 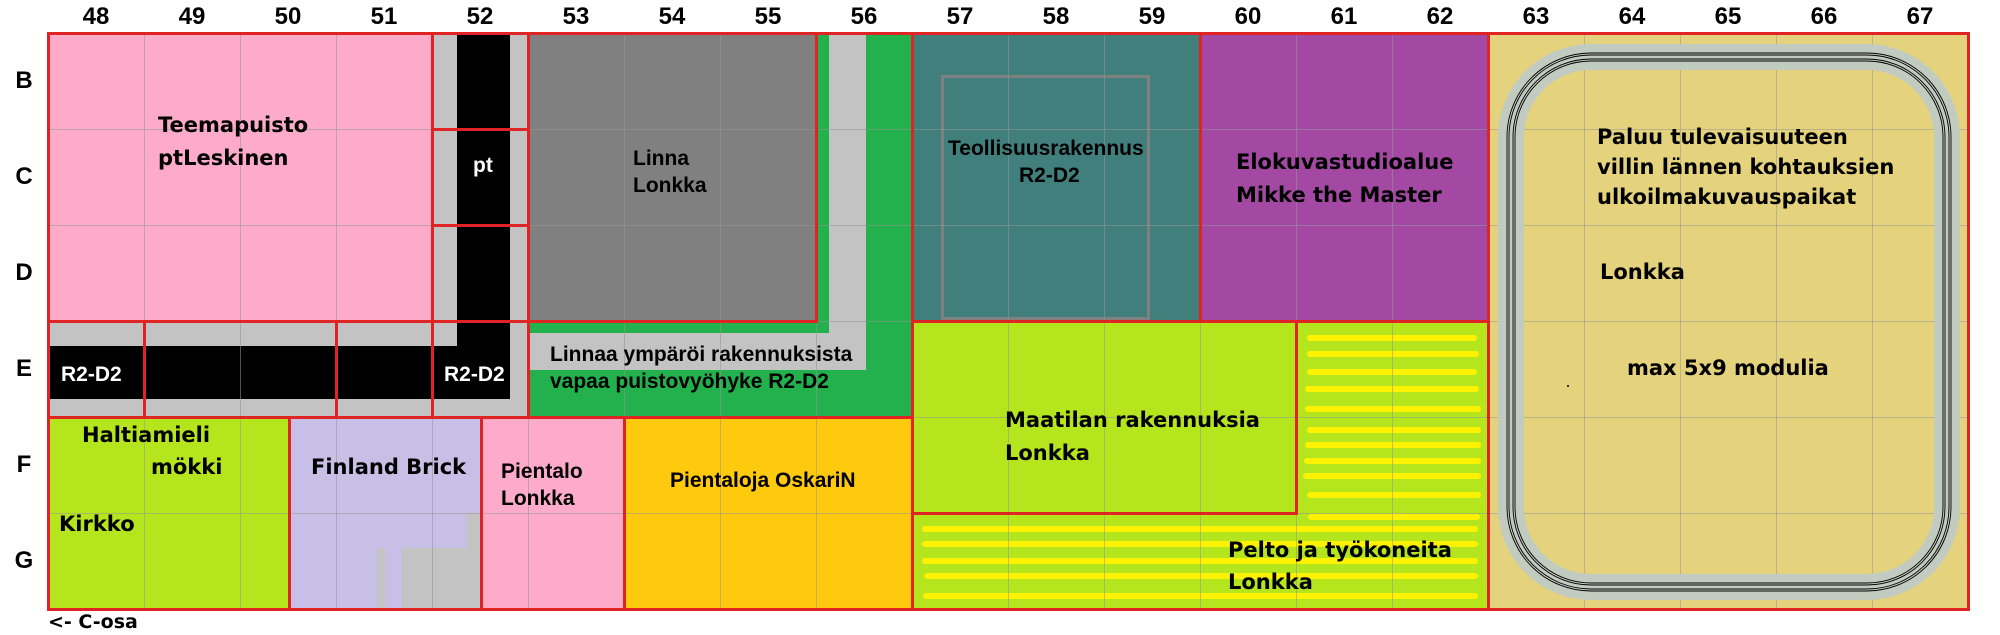 I want to click on column-header: 49, so click(x=192, y=16).